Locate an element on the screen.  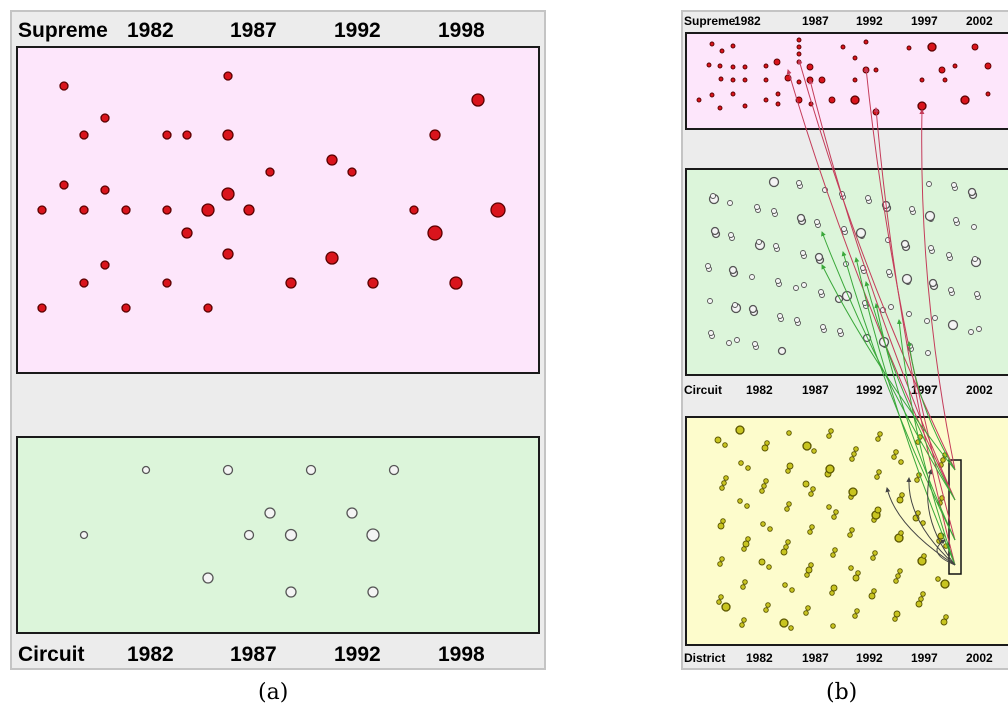
panel-b-supreme-year: 1997 is located at coordinates (924, 21).